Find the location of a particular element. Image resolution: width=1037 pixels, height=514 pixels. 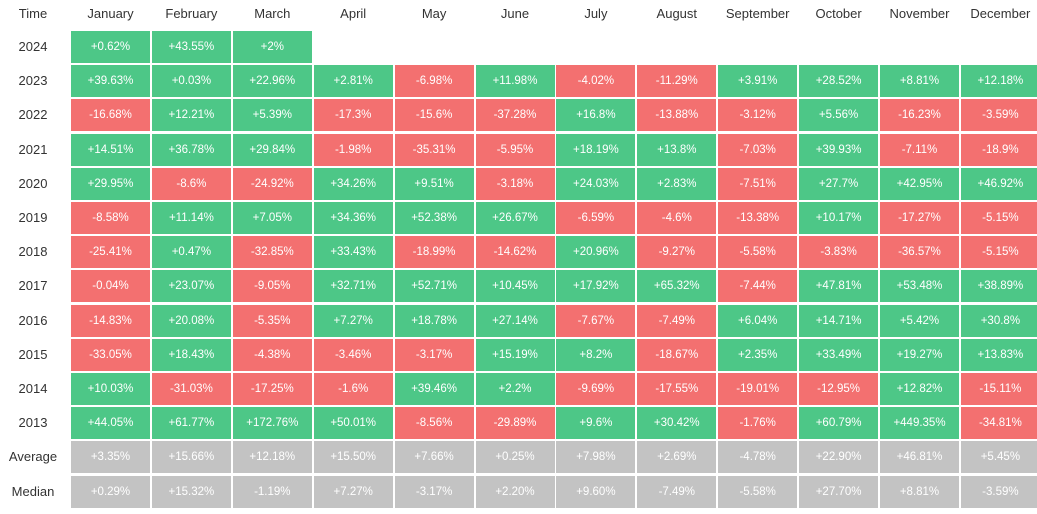

cell-2015-august: -18.67% is located at coordinates (677, 354).